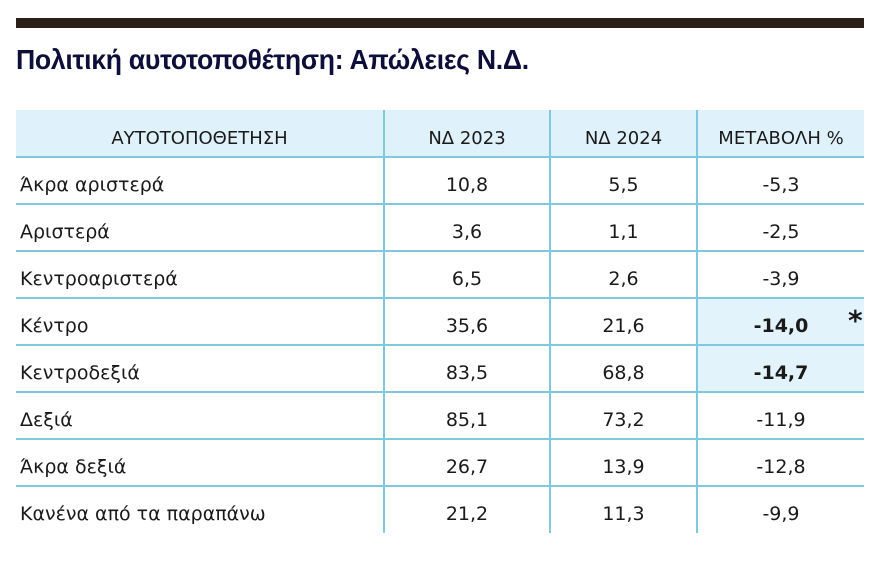 This screenshot has height=587, width=880. I want to click on change-value: -5,3, so click(780, 181).